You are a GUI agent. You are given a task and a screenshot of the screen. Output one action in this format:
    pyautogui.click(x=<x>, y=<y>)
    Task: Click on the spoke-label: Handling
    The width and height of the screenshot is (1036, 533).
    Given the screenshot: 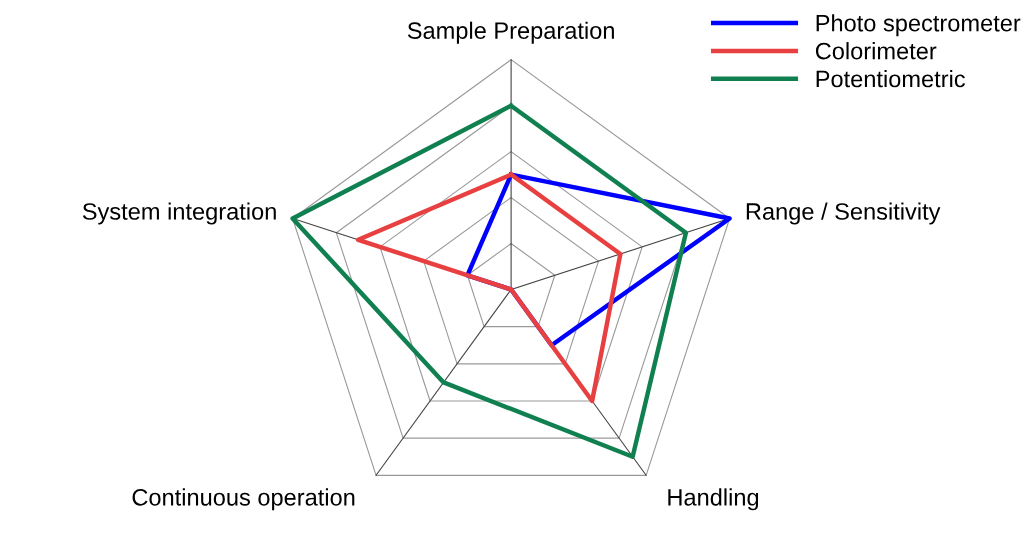 What is the action you would take?
    pyautogui.click(x=713, y=499)
    